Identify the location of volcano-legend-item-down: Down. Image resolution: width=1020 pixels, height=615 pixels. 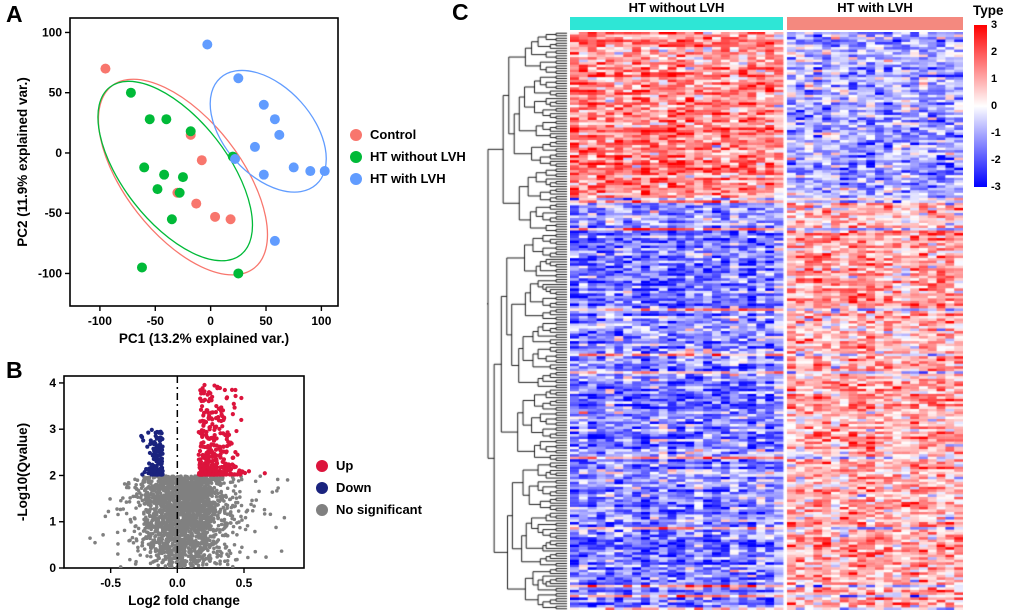
(369, 487).